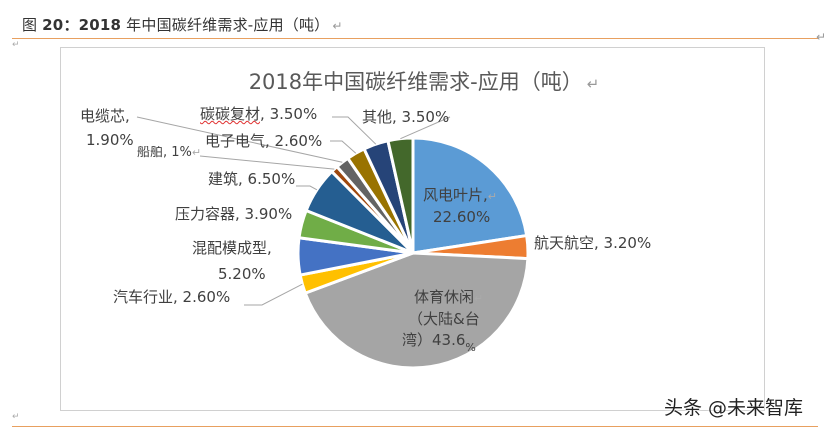  Describe the element at coordinates (627, 243) in the screenshot. I see `label-value: 3.20%` at that location.